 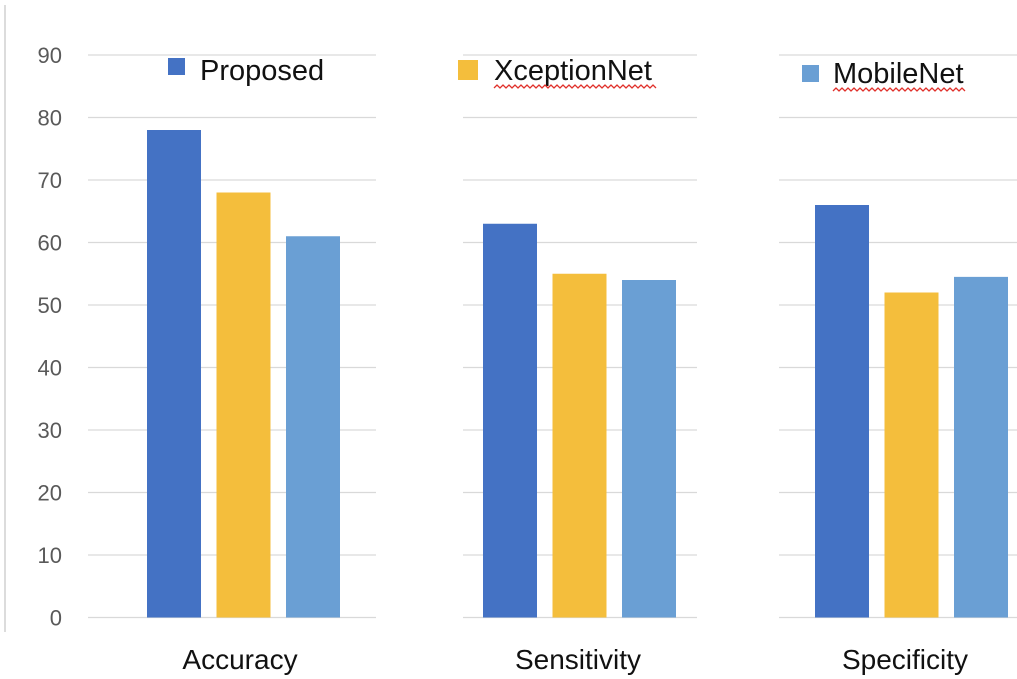 I want to click on y-tick-label: 10, so click(x=50, y=555).